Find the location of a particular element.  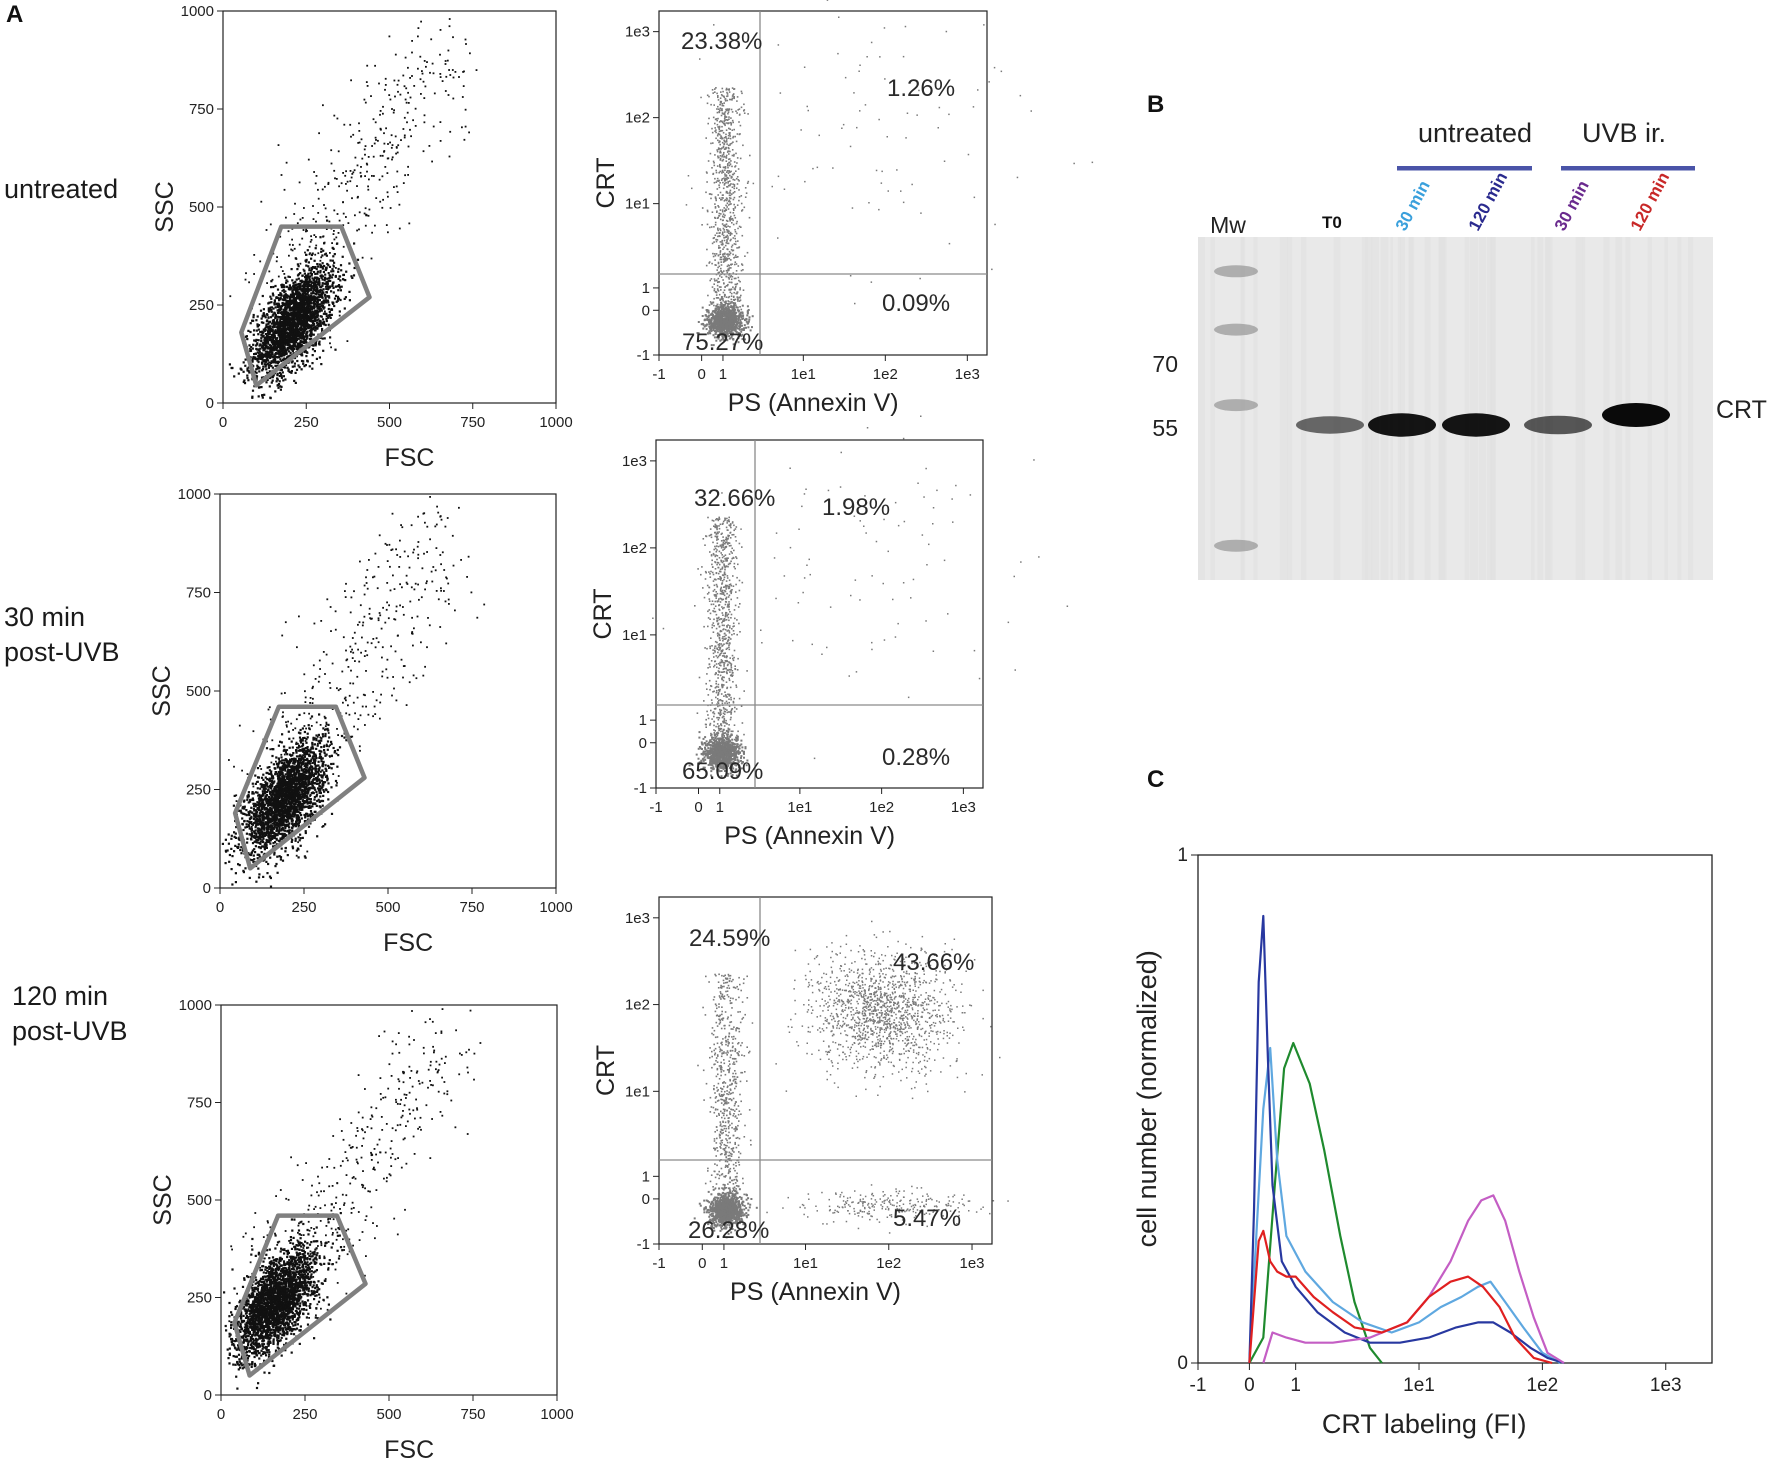

y-tick-label: 750 is located at coordinates (198, 593).